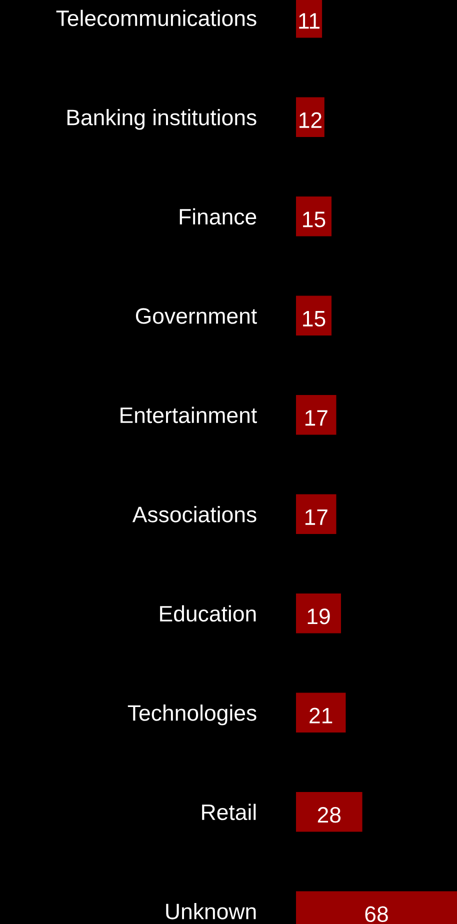  I want to click on y-tick-label: Banking institutions, so click(161, 119).